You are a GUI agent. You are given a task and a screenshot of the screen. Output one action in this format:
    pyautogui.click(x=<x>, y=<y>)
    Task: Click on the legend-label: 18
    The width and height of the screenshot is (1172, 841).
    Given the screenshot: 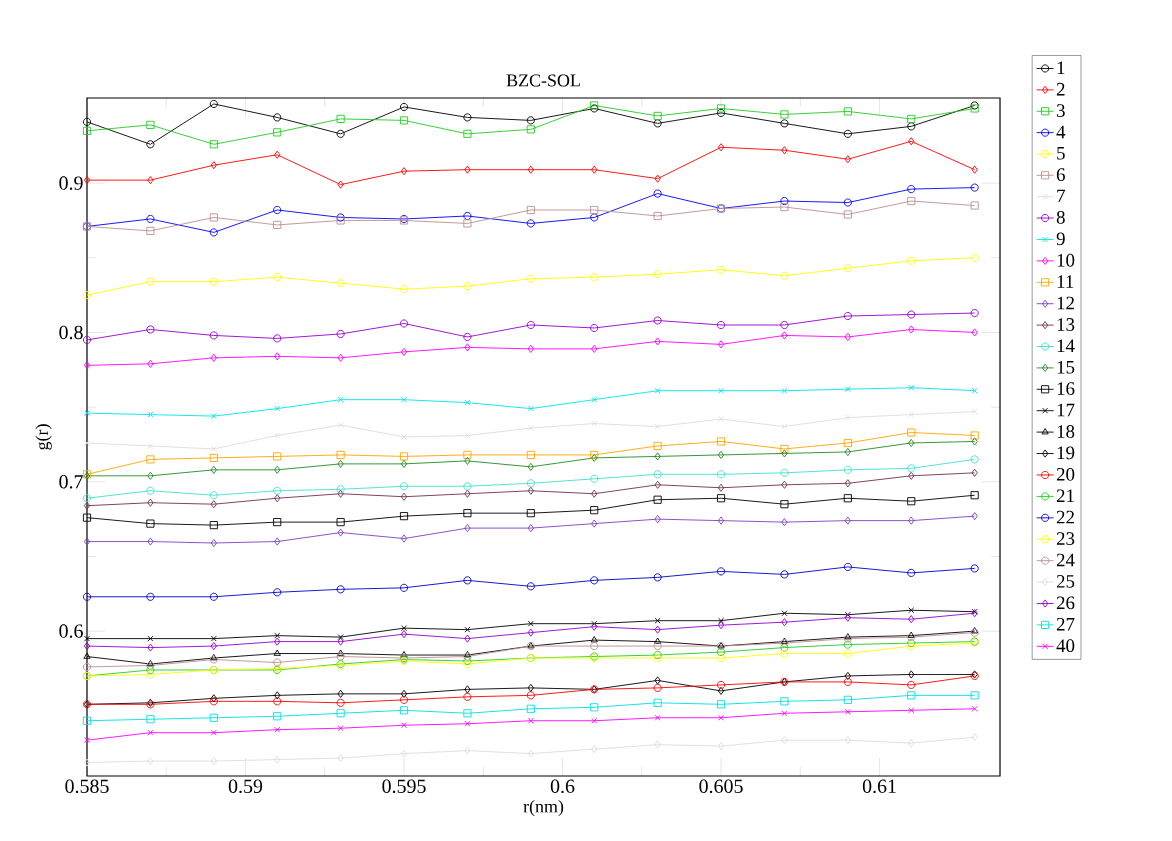 What is the action you would take?
    pyautogui.click(x=1066, y=431)
    